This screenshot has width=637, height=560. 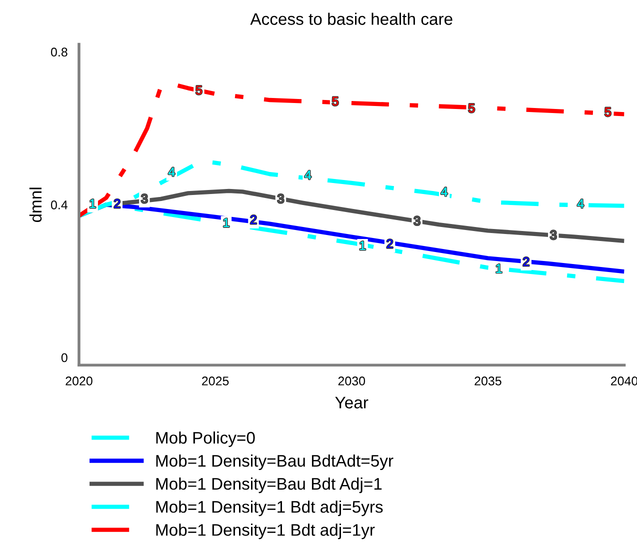 What do you see at coordinates (265, 532) in the screenshot?
I see `legend-label: Mob=1 Density=1 Bdt adj=1yr` at bounding box center [265, 532].